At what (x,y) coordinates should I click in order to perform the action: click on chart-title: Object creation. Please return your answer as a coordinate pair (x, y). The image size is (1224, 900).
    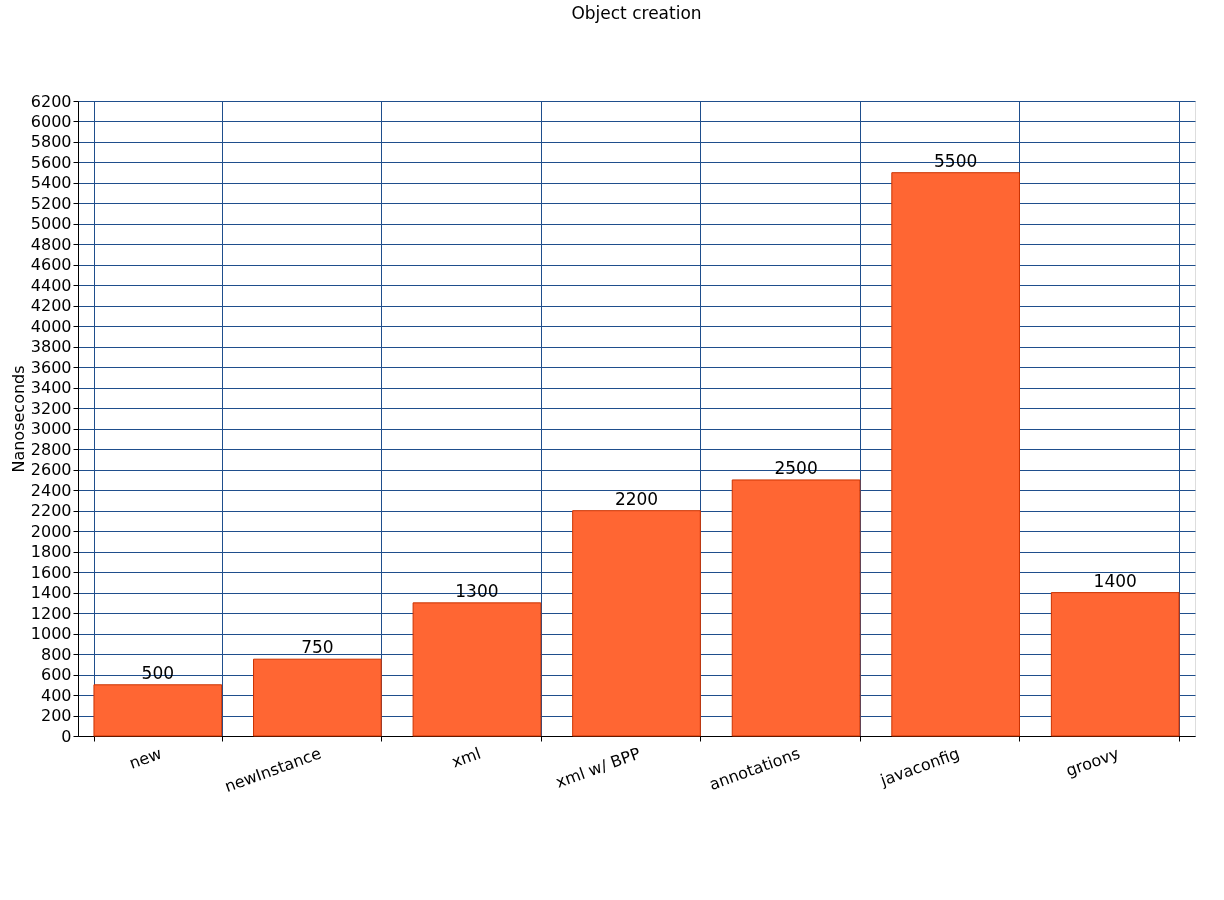
    Looking at the image, I should click on (636, 13).